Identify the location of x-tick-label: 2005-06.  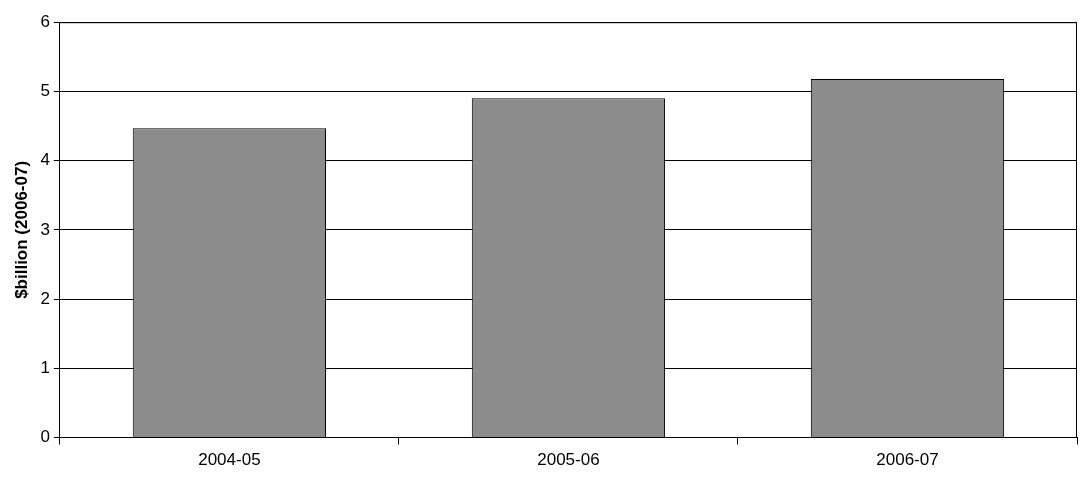
(568, 460).